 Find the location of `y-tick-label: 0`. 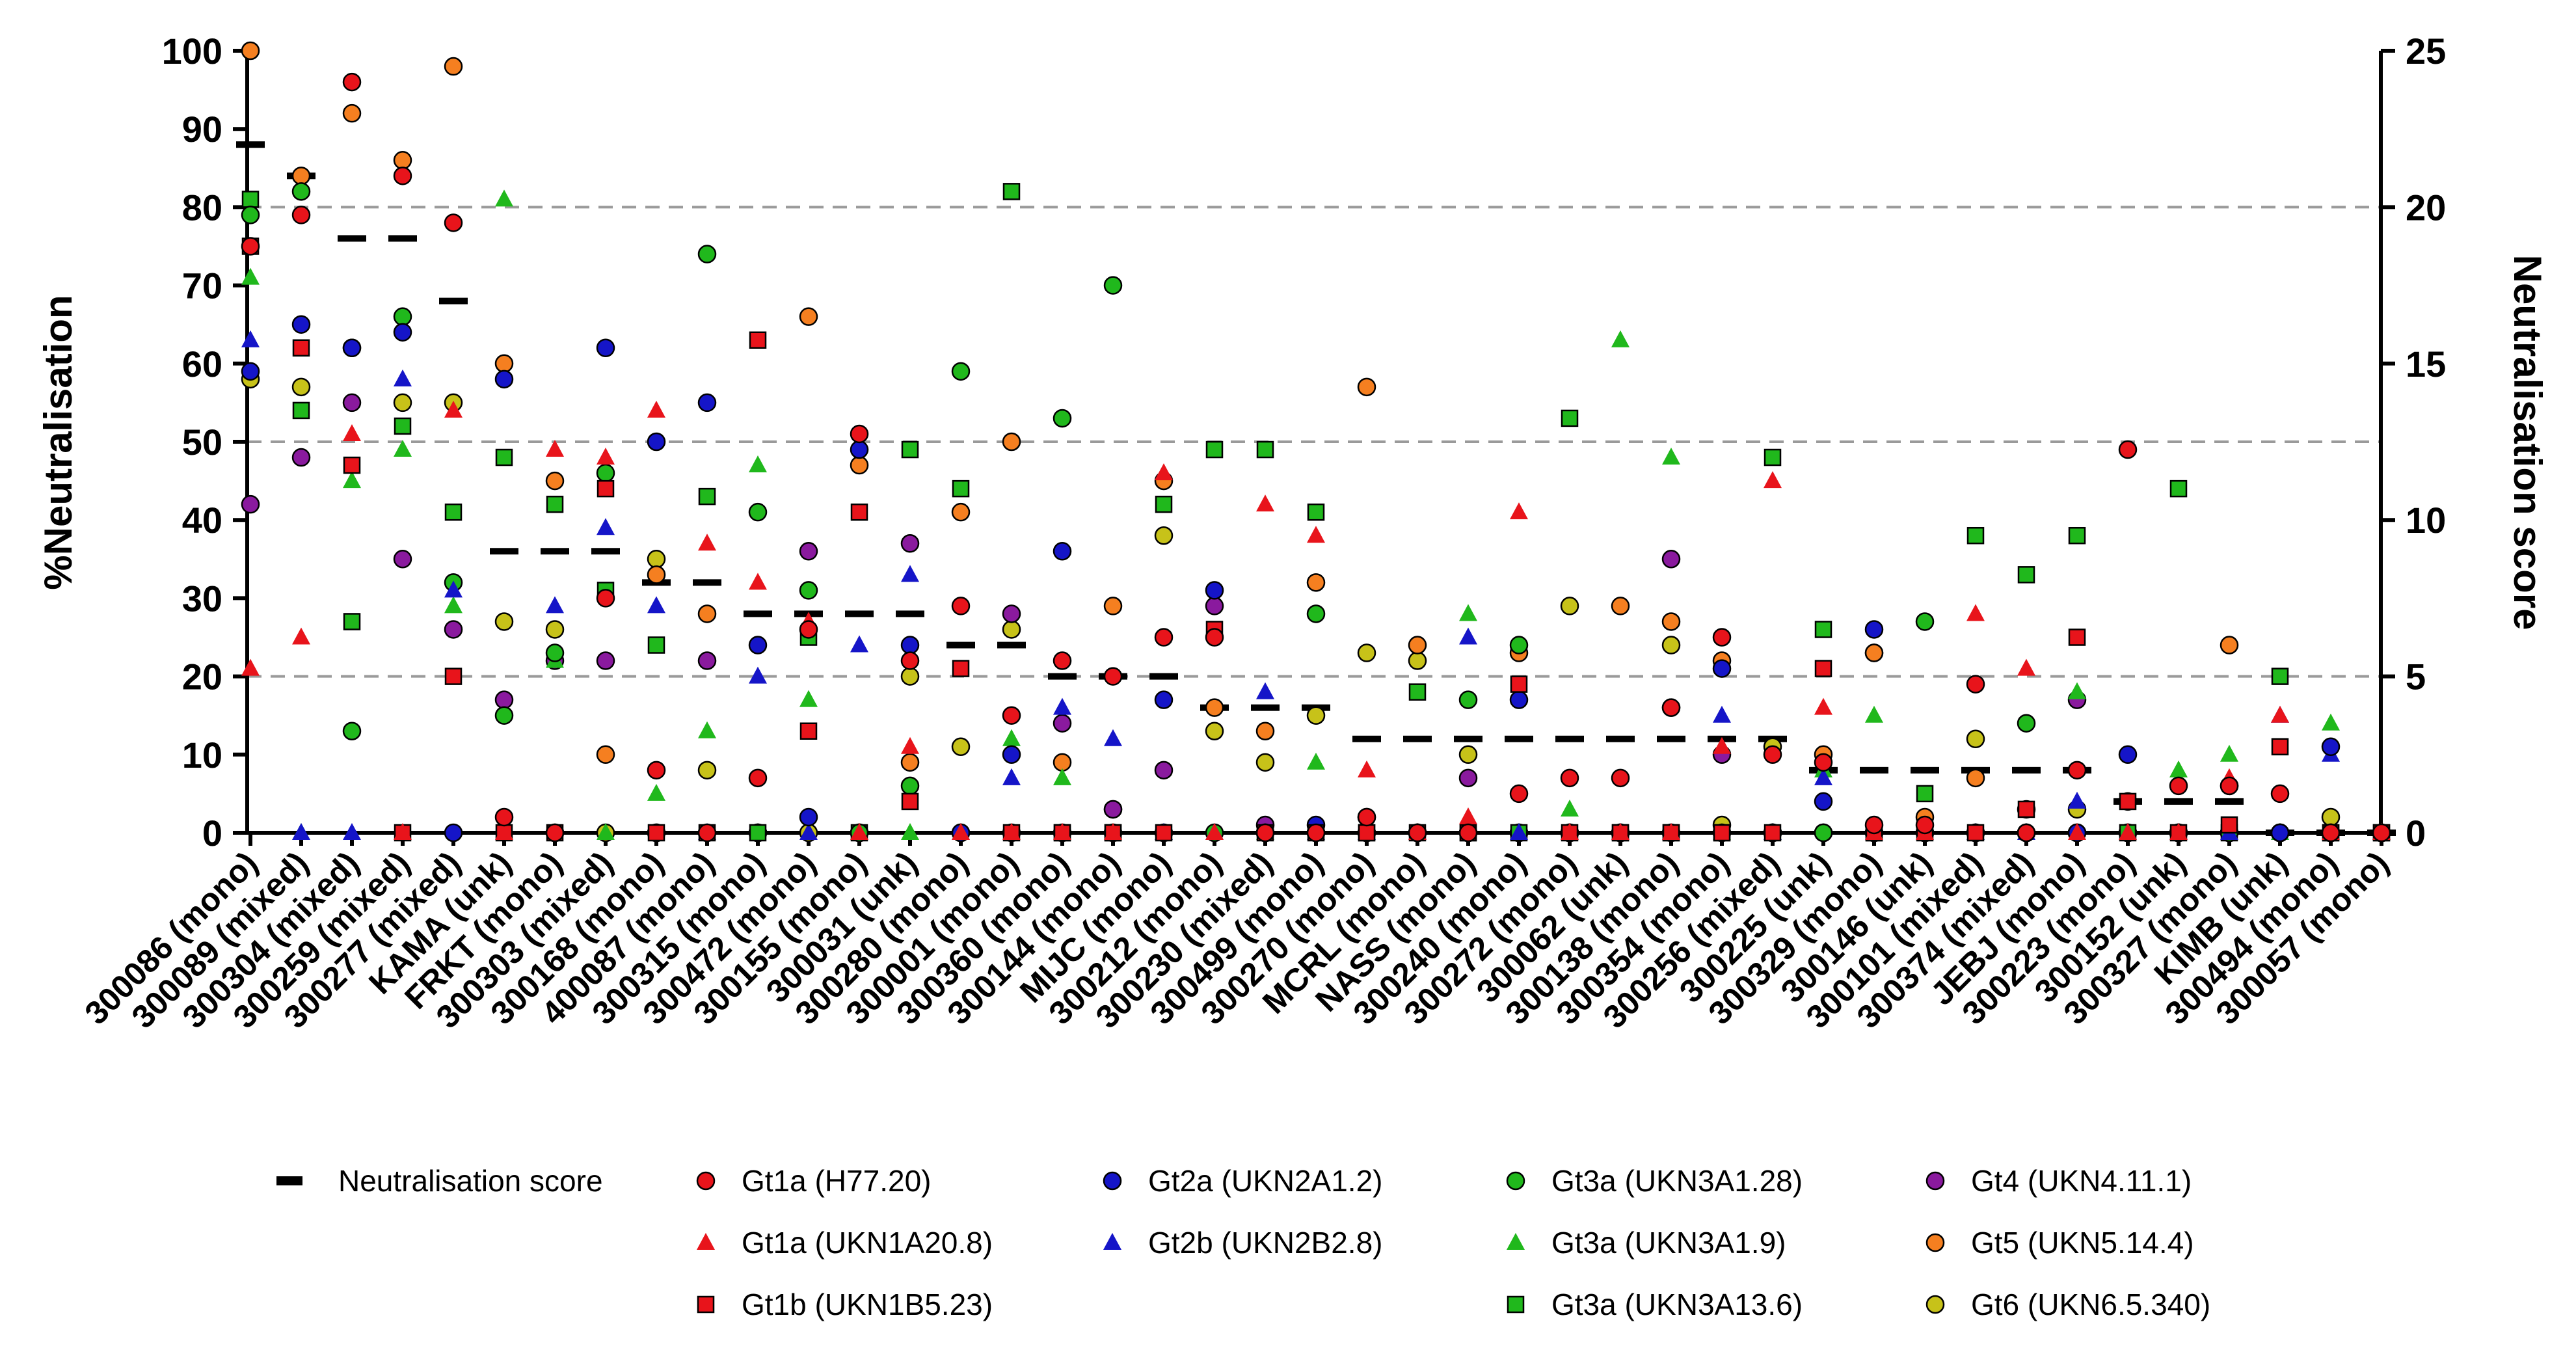

y-tick-label: 0 is located at coordinates (212, 833).